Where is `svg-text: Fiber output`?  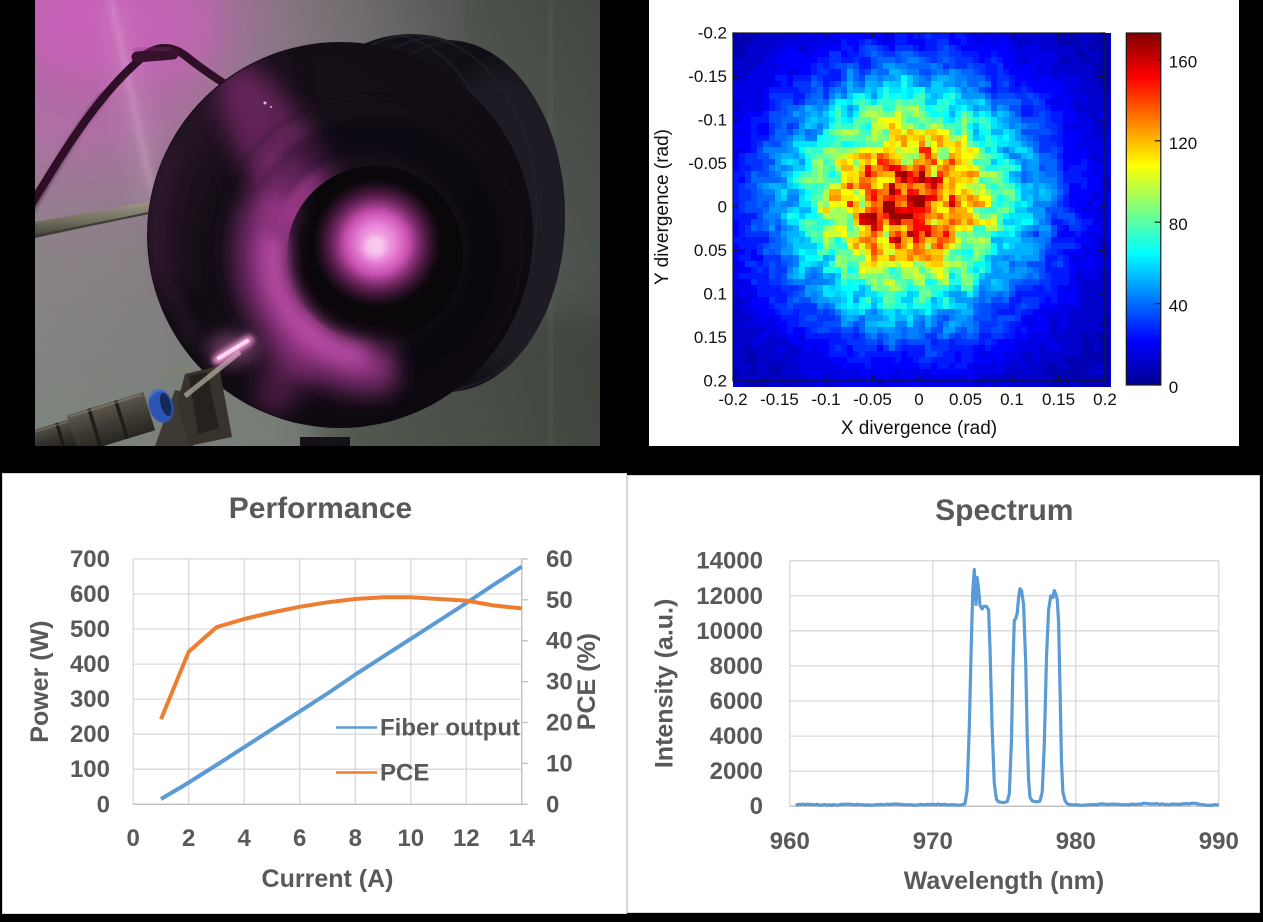 svg-text: Fiber output is located at coordinates (450, 727).